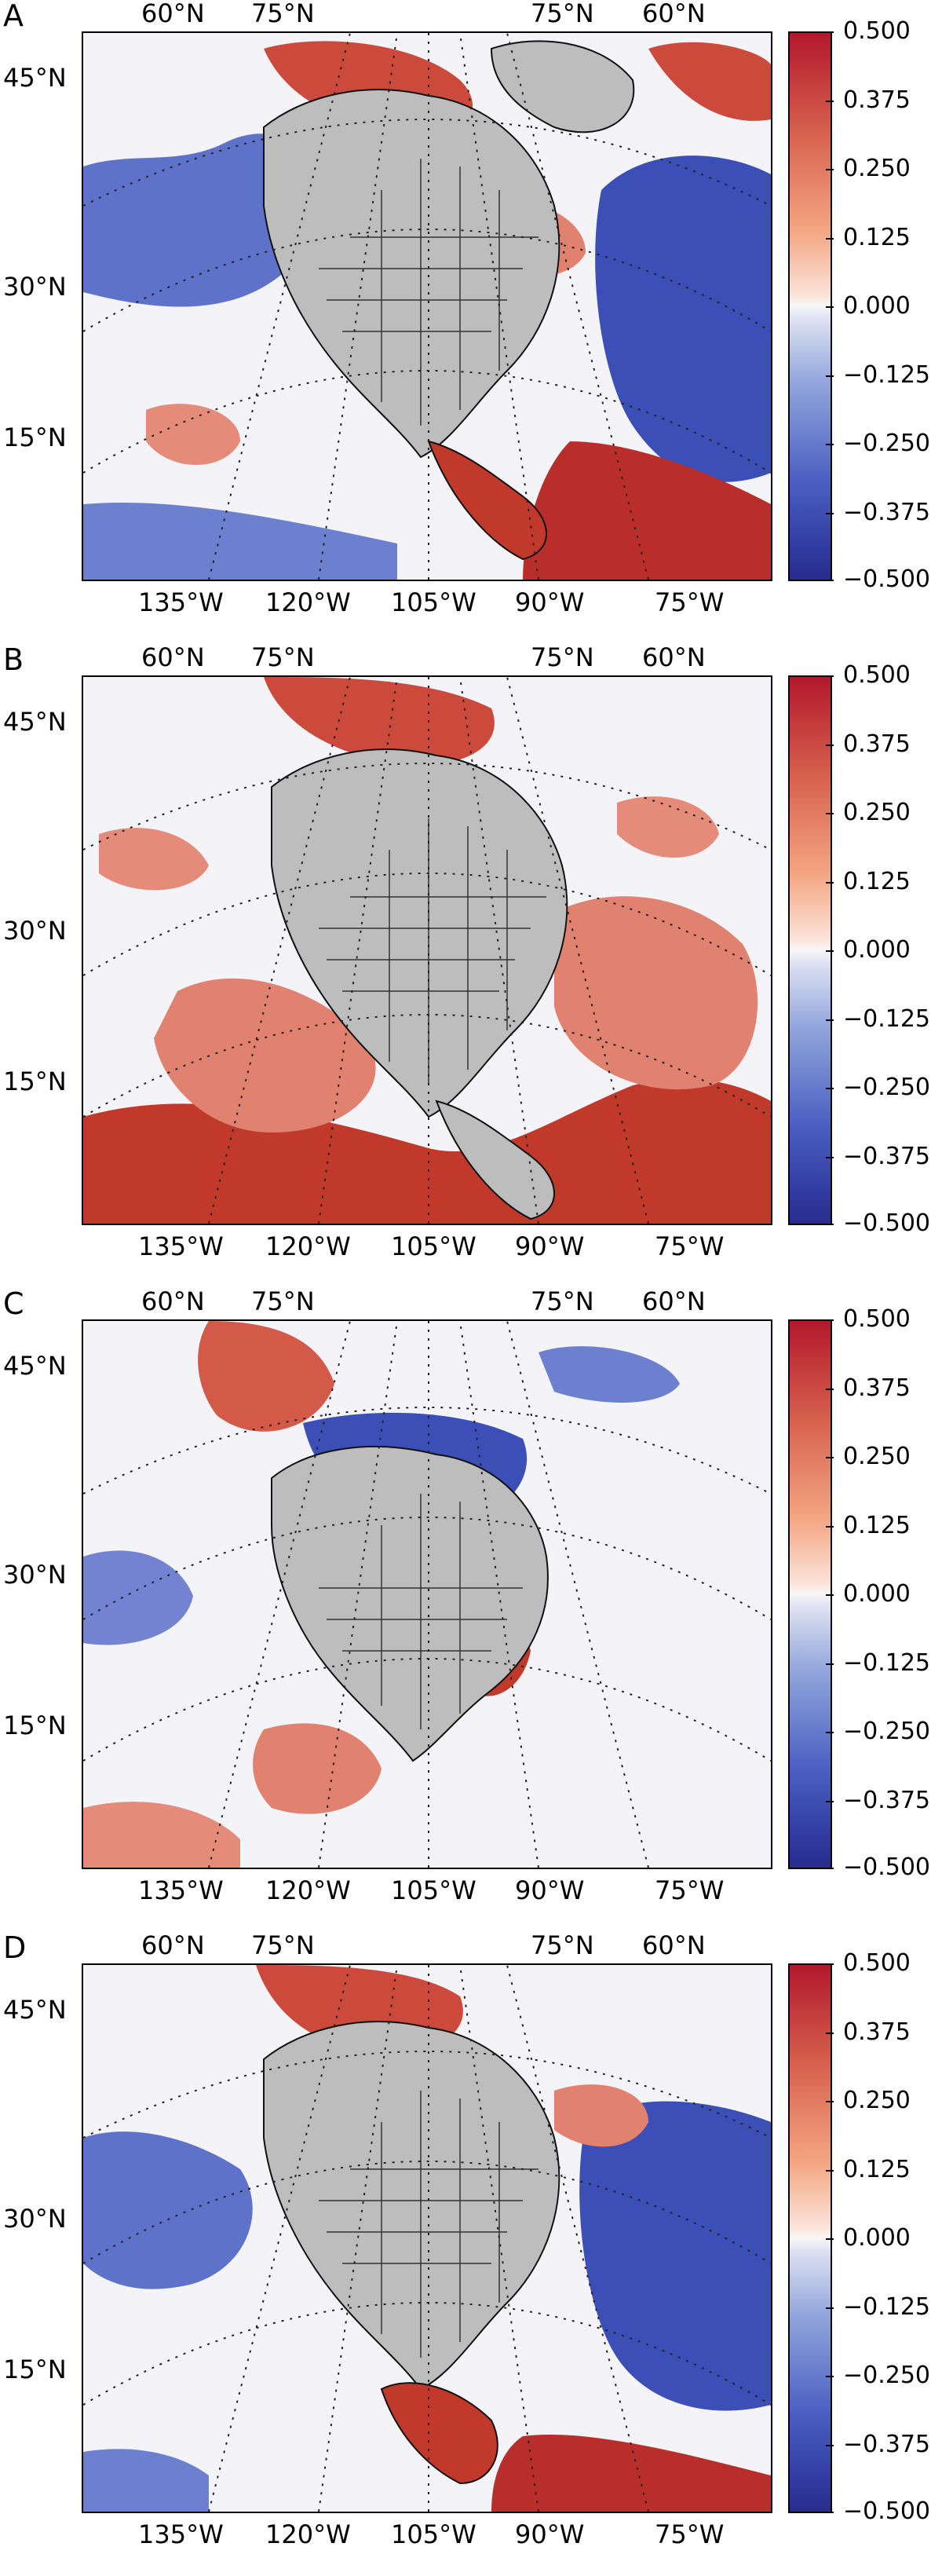  I want to click on colorbar-tick-label: 0.250, so click(877, 1457).